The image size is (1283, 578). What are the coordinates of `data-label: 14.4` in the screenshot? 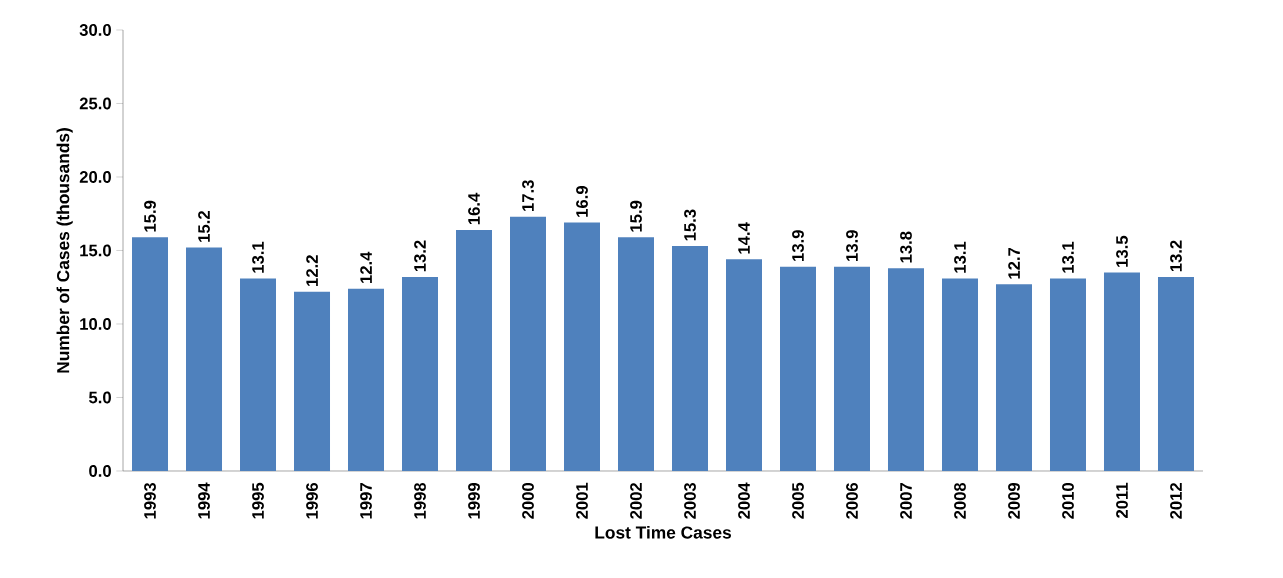 It's located at (744, 238).